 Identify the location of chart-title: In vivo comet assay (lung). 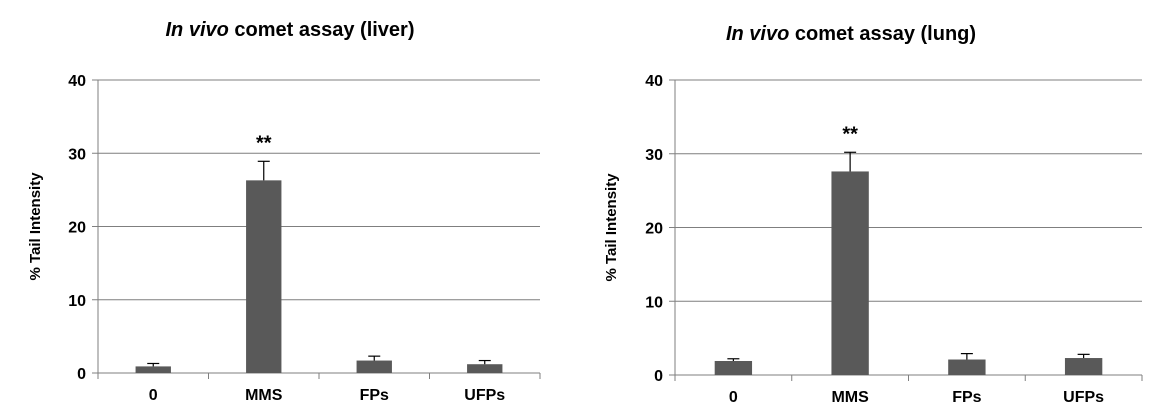
(851, 34).